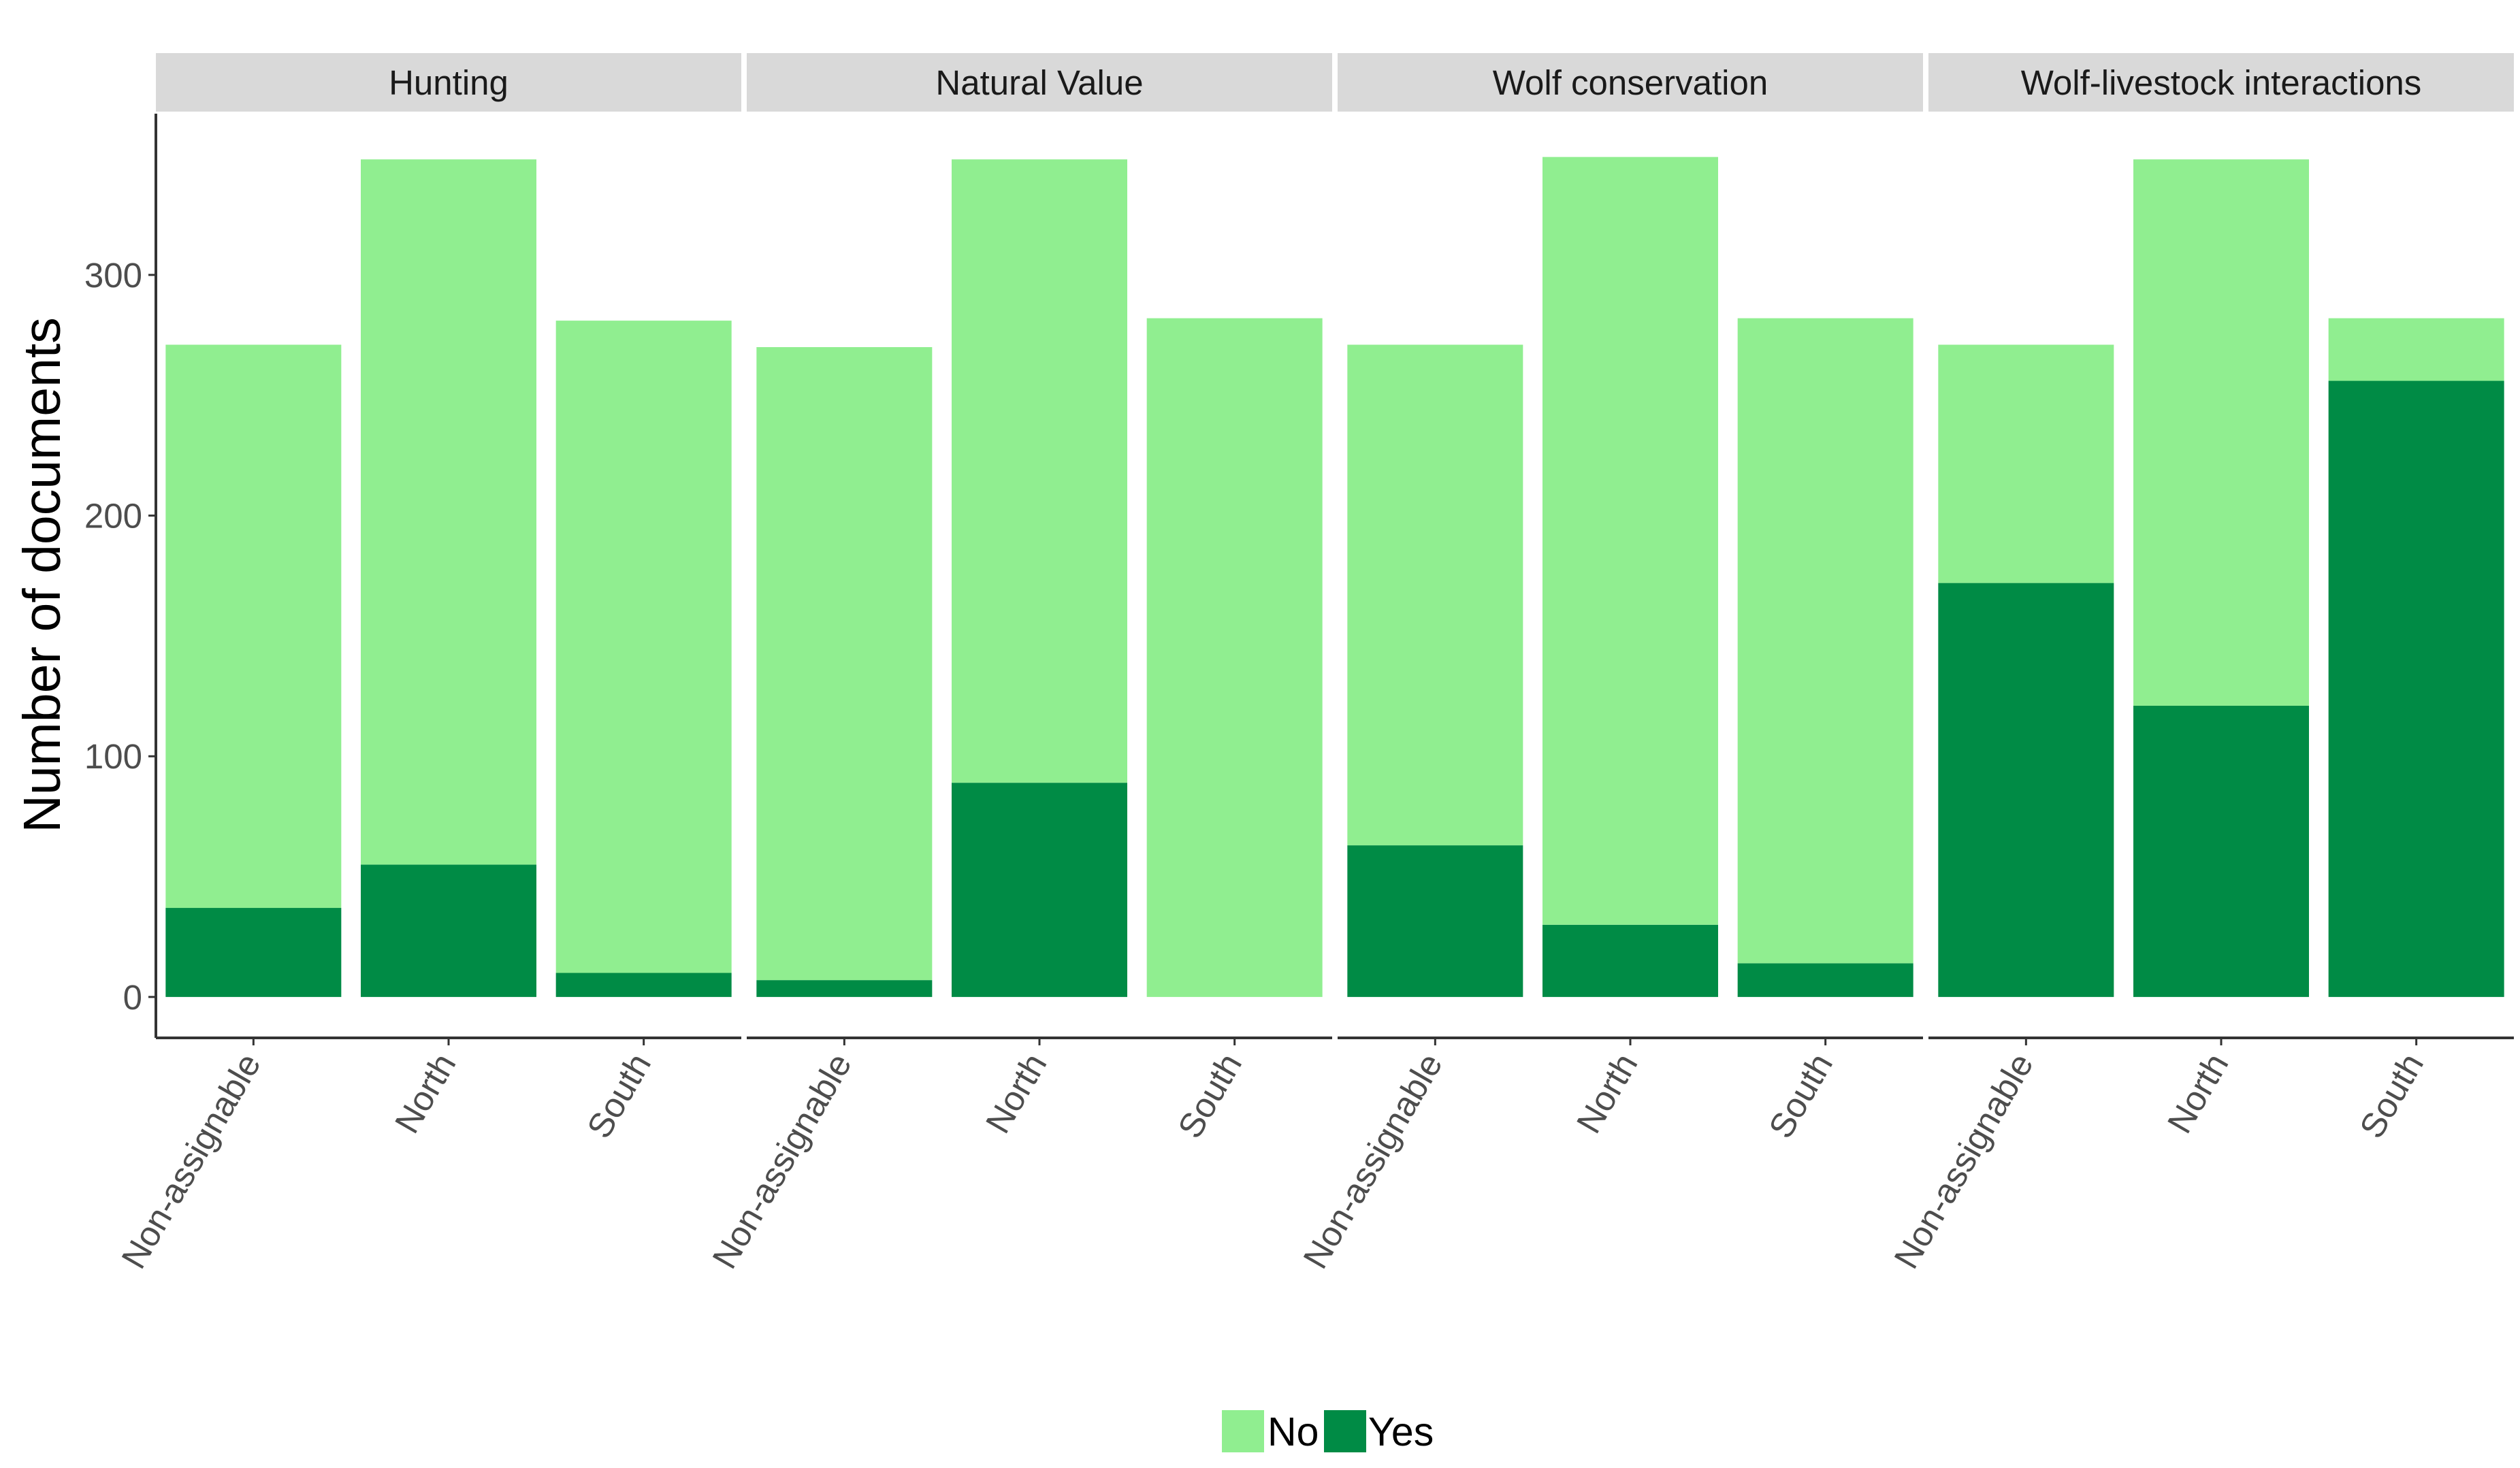 This screenshot has width=2520, height=1468. I want to click on legend: No Yes, so click(1328, 1431).